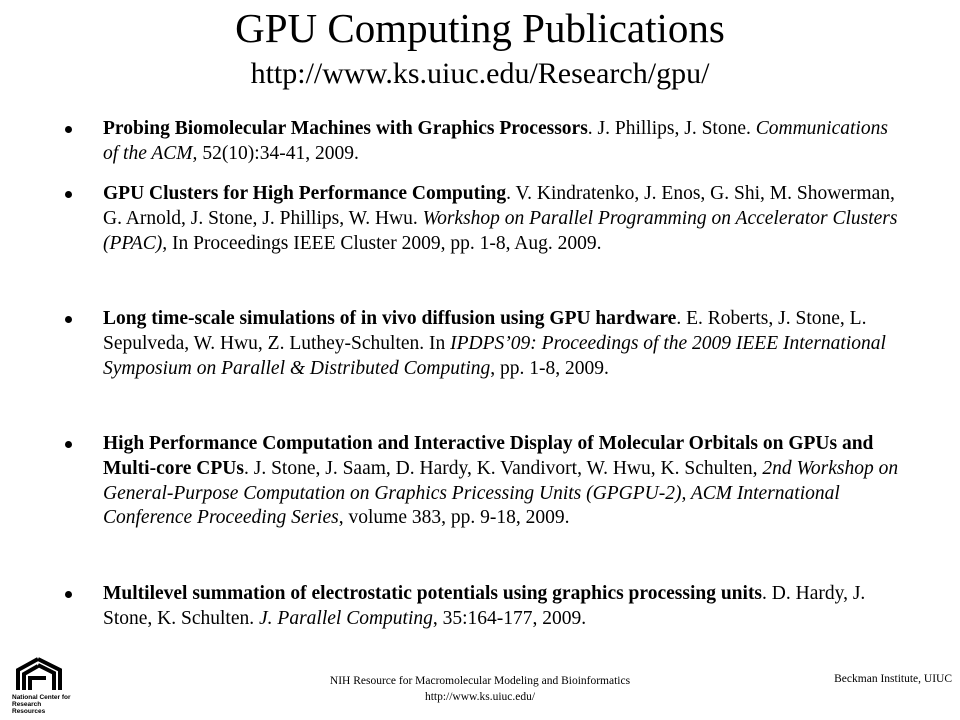 The width and height of the screenshot is (960, 720). Describe the element at coordinates (893, 679) in the screenshot. I see `footer-right: Beckman Institute, UIUC` at that location.